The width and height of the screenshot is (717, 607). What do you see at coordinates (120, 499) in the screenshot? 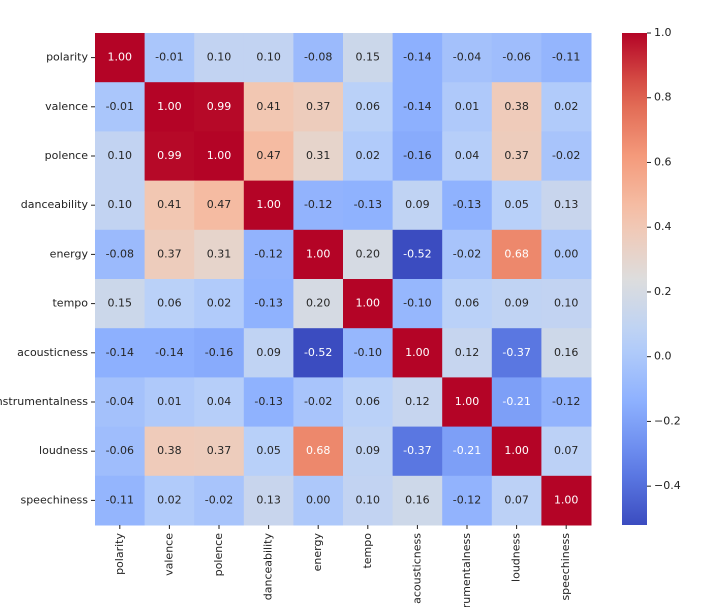
I see `cell-label: -0.11` at bounding box center [120, 499].